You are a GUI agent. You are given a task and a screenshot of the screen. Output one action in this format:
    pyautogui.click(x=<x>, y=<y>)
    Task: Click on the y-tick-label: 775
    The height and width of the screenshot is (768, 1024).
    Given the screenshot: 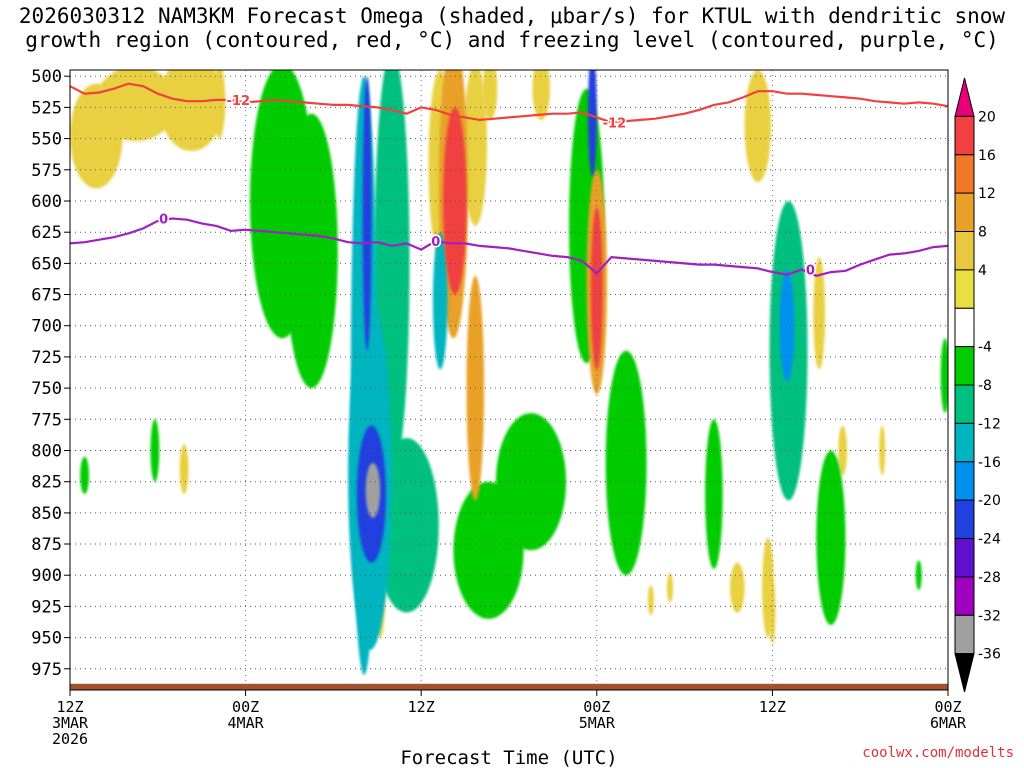 What is the action you would take?
    pyautogui.click(x=46, y=420)
    